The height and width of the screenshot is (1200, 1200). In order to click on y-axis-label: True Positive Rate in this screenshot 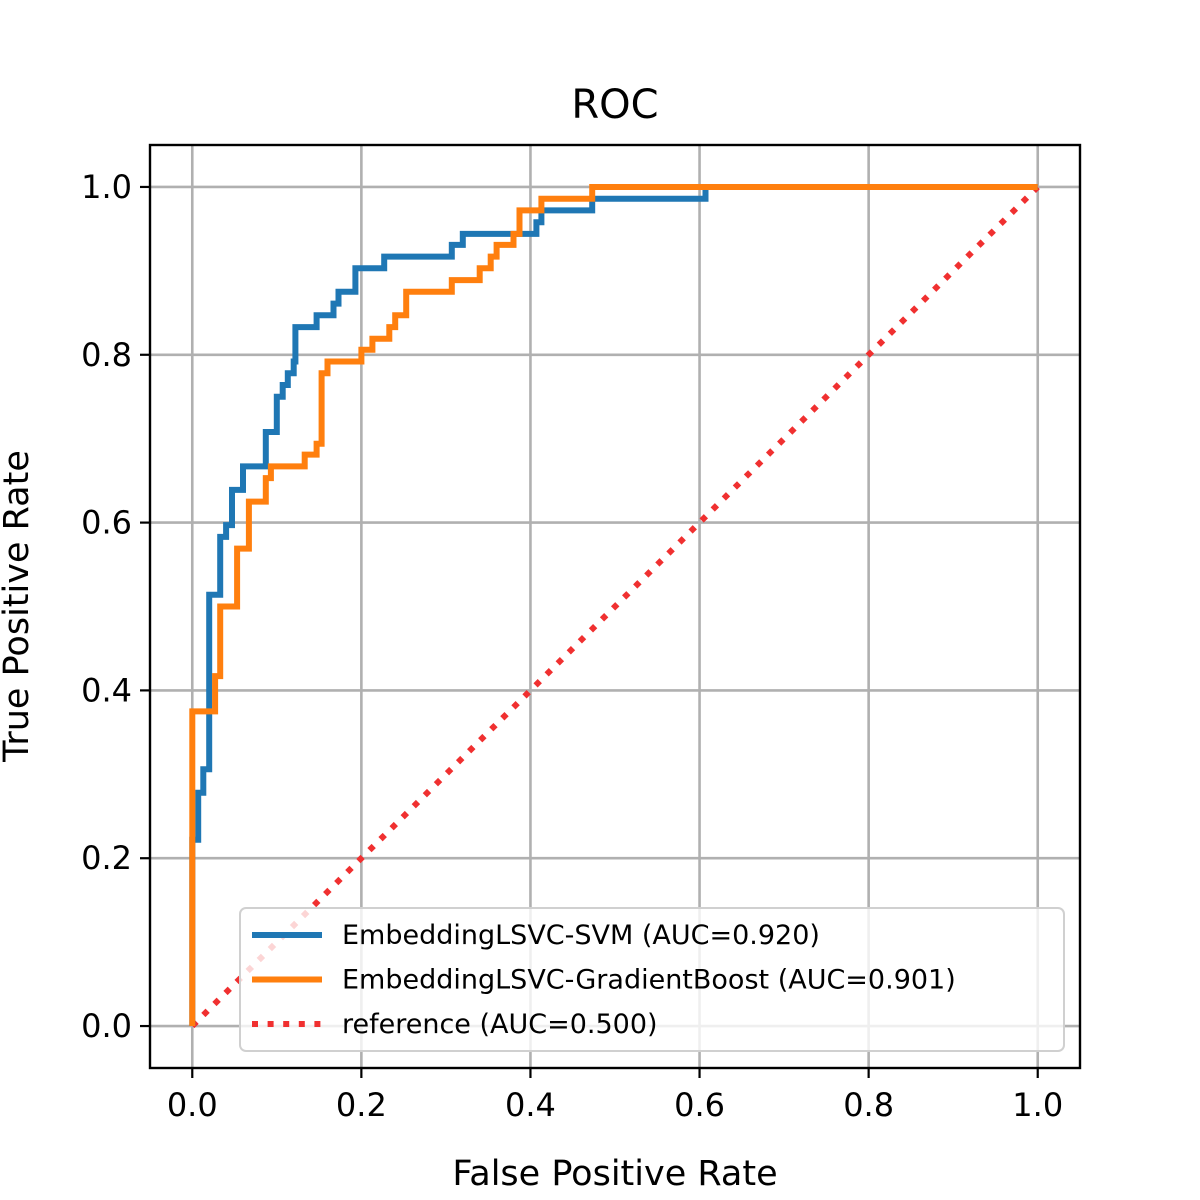, I will do `click(18, 606)`.